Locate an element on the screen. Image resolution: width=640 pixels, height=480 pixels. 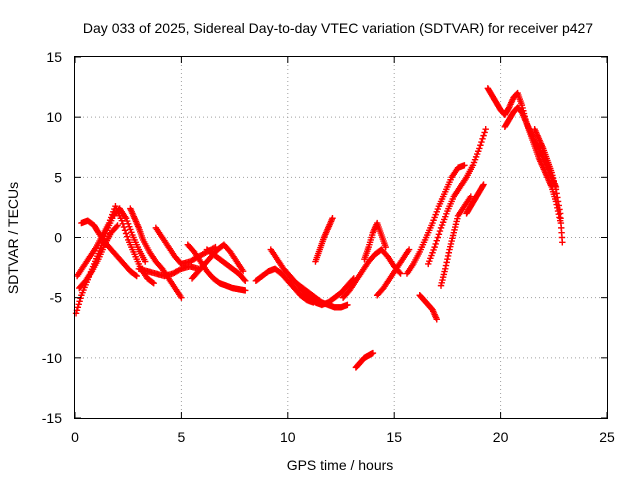
series-track-d is located at coordinates (98, 257).